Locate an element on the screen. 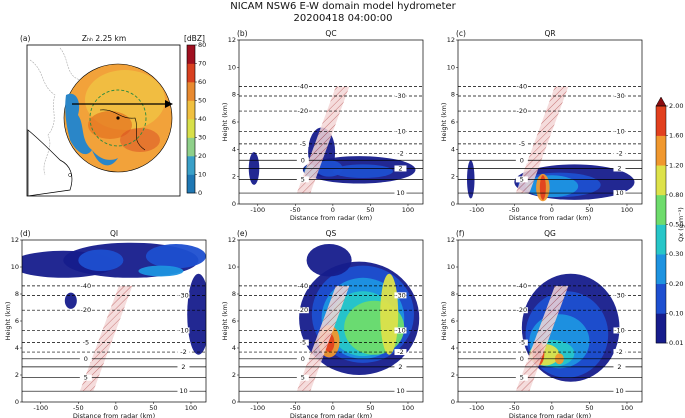 The width and height of the screenshot is (685, 418). panel-label: (c) is located at coordinates (461, 33).